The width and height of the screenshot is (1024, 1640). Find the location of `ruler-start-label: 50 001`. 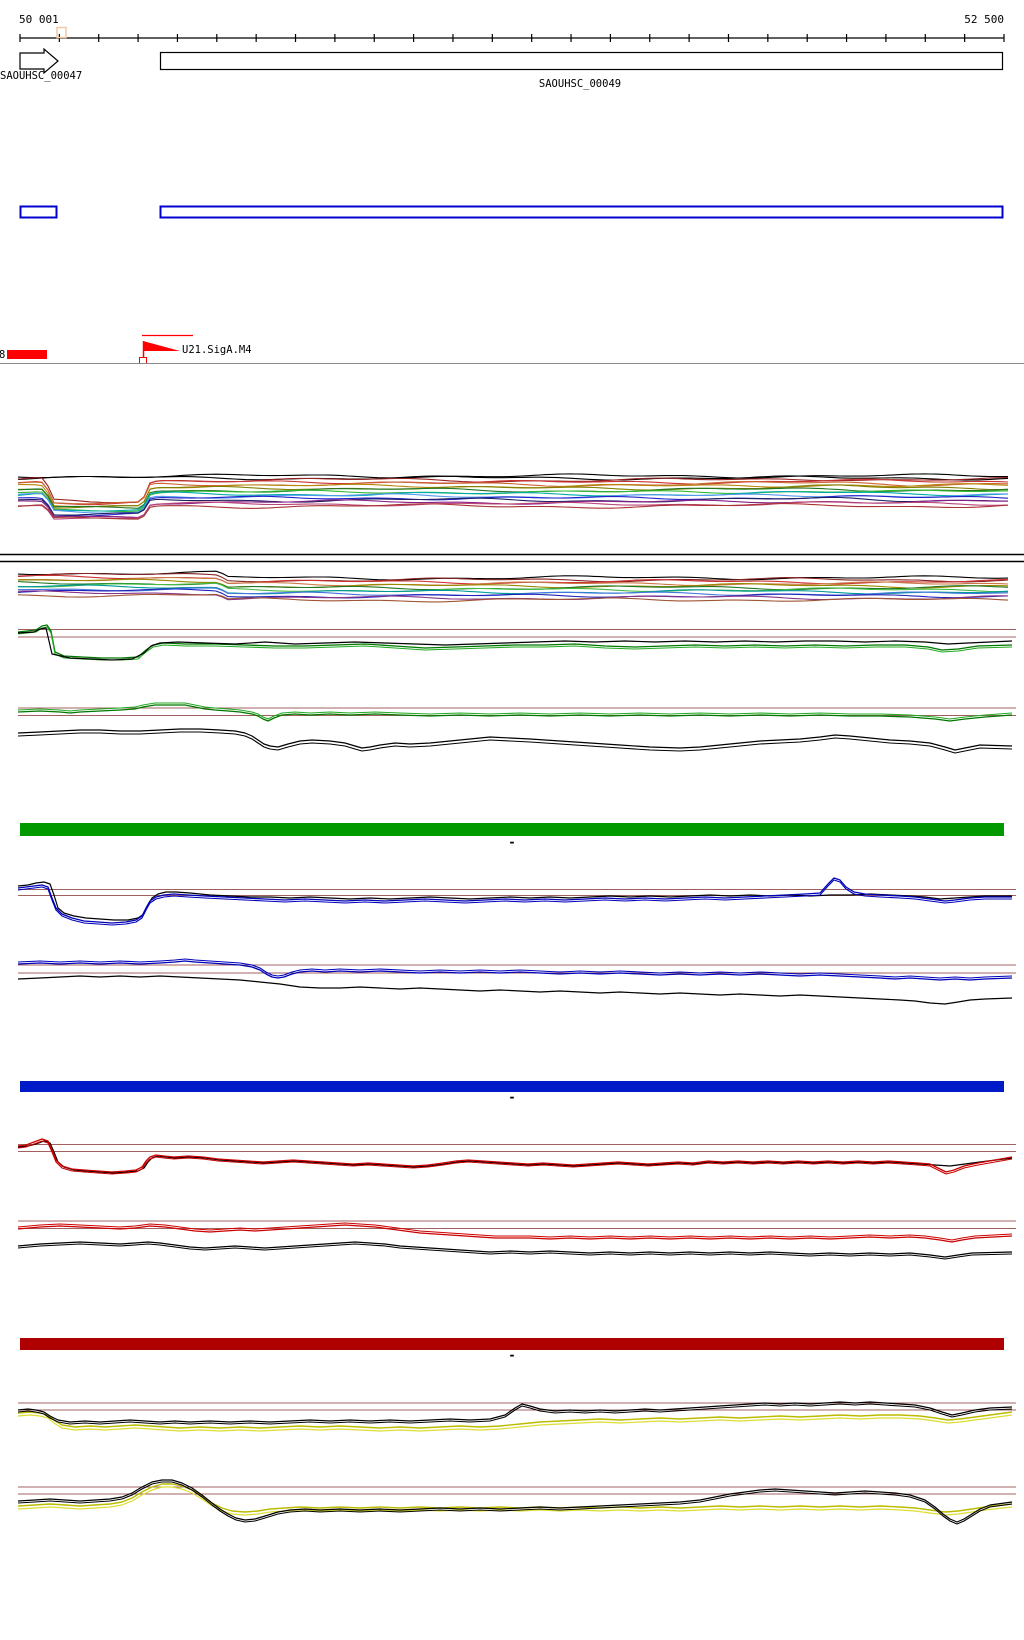

ruler-start-label: 50 001 is located at coordinates (39, 19).